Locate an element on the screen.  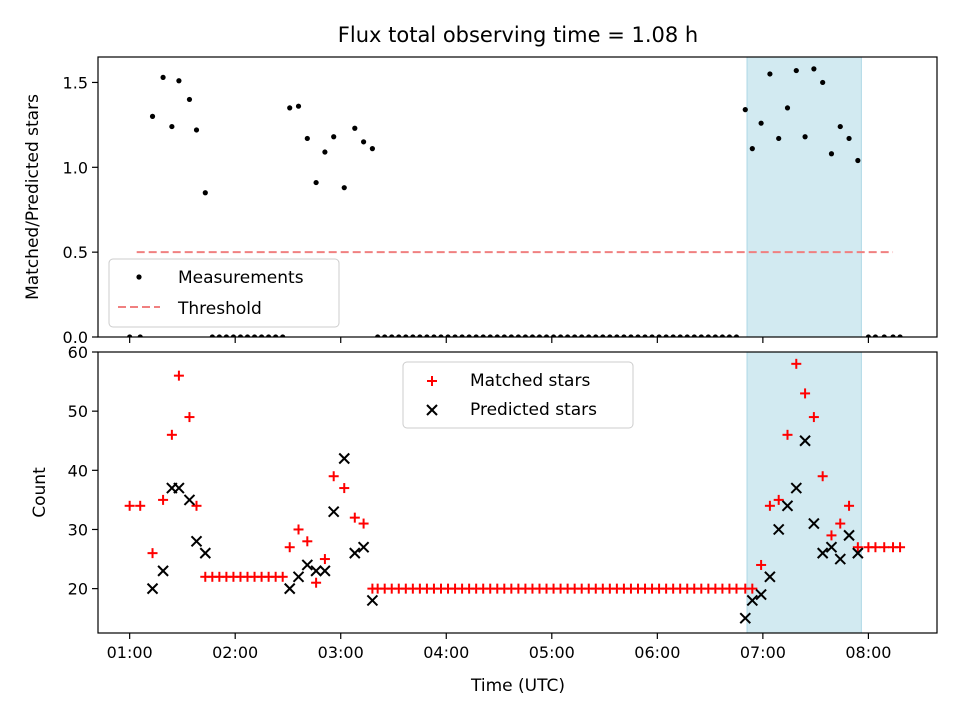
legend-ratio: Measurements Threshold is located at coordinates (224, 293).